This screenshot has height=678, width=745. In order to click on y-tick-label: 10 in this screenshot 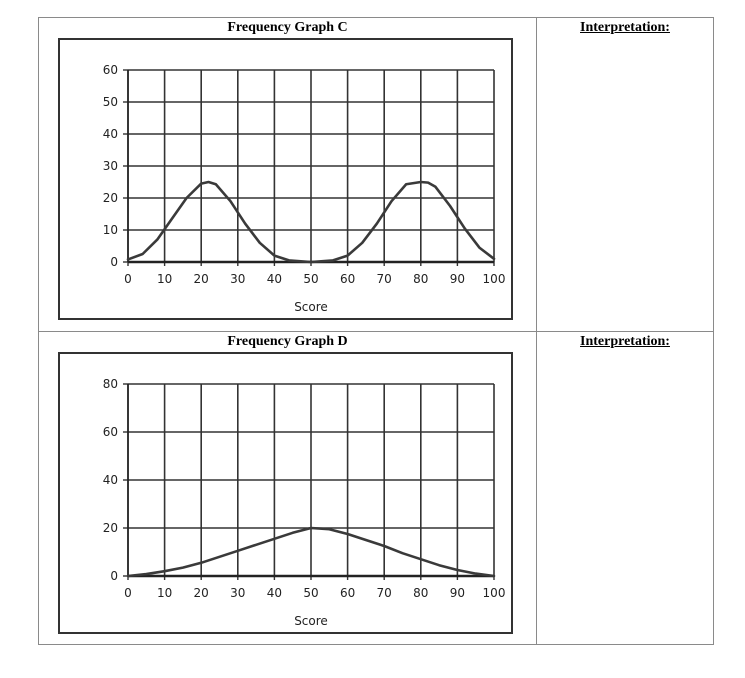, I will do `click(110, 230)`.